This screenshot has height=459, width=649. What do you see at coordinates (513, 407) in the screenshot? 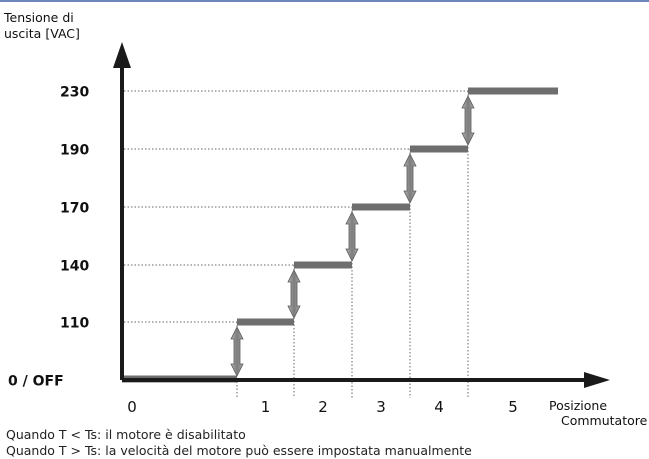
I see `x-tick-label-5: 5` at bounding box center [513, 407].